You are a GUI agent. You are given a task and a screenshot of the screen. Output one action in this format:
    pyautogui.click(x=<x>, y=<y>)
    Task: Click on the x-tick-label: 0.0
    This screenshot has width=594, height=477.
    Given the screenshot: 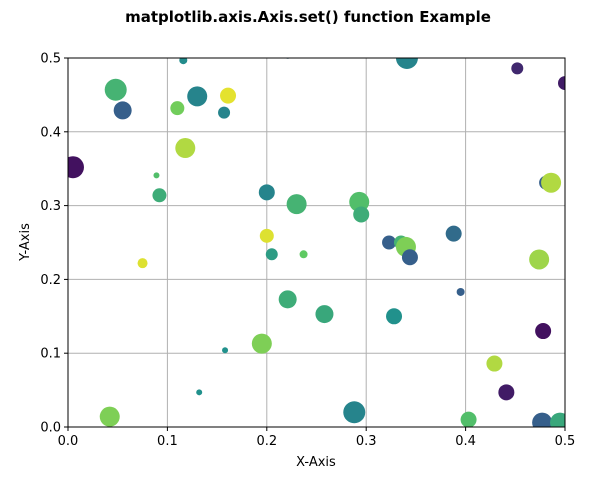 What is the action you would take?
    pyautogui.click(x=68, y=441)
    